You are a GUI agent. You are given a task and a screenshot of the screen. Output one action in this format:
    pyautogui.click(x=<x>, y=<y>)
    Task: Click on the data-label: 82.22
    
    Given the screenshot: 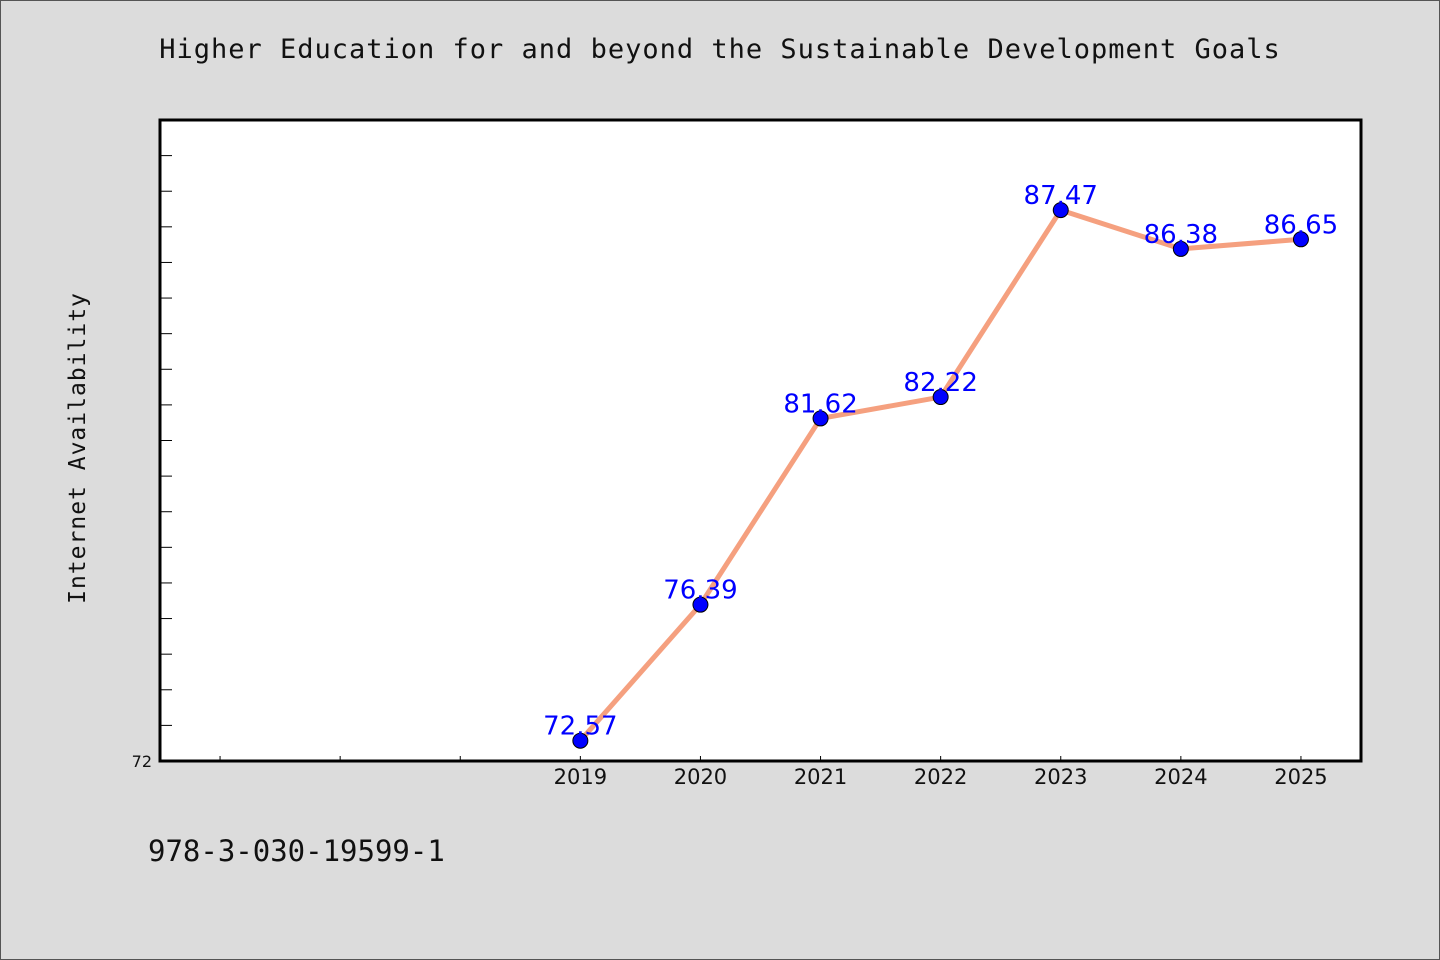 What is the action you would take?
    pyautogui.click(x=940, y=383)
    